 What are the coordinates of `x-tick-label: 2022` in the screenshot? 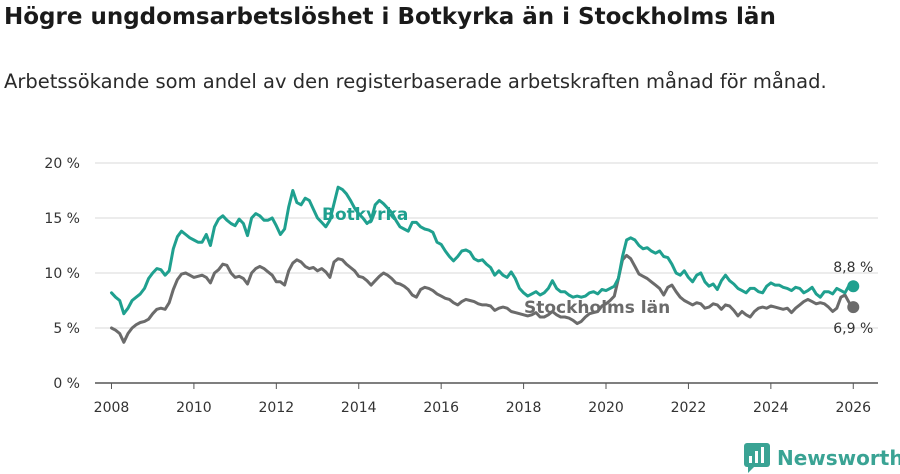 It's located at (689, 408).